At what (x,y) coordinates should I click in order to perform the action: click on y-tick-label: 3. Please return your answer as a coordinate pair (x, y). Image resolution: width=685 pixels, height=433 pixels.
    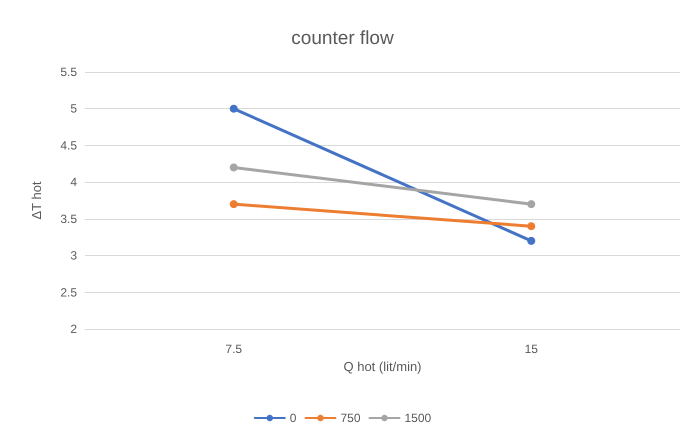
    Looking at the image, I should click on (74, 255).